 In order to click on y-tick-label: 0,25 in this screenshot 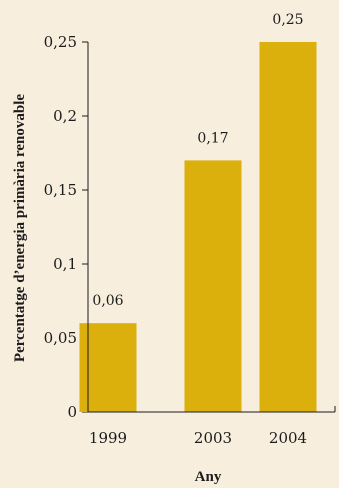, I will do `click(60, 42)`.